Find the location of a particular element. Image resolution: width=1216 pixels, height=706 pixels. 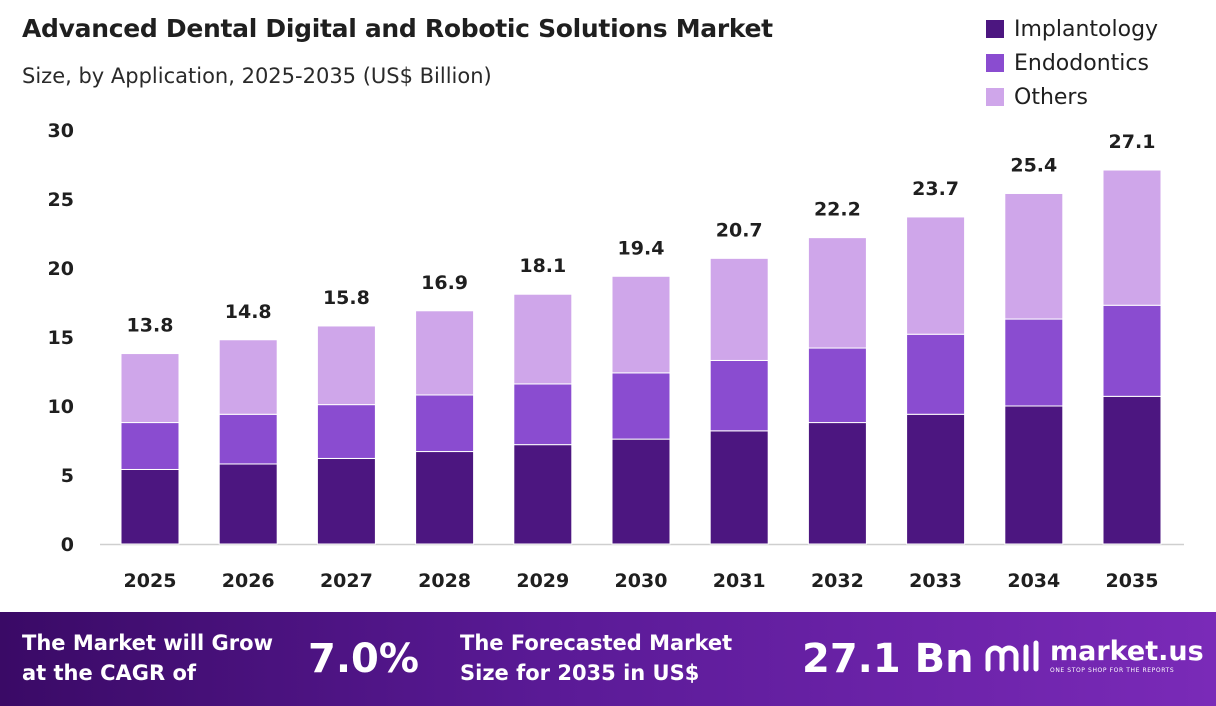

bar-total-label: 16.9 is located at coordinates (444, 283).